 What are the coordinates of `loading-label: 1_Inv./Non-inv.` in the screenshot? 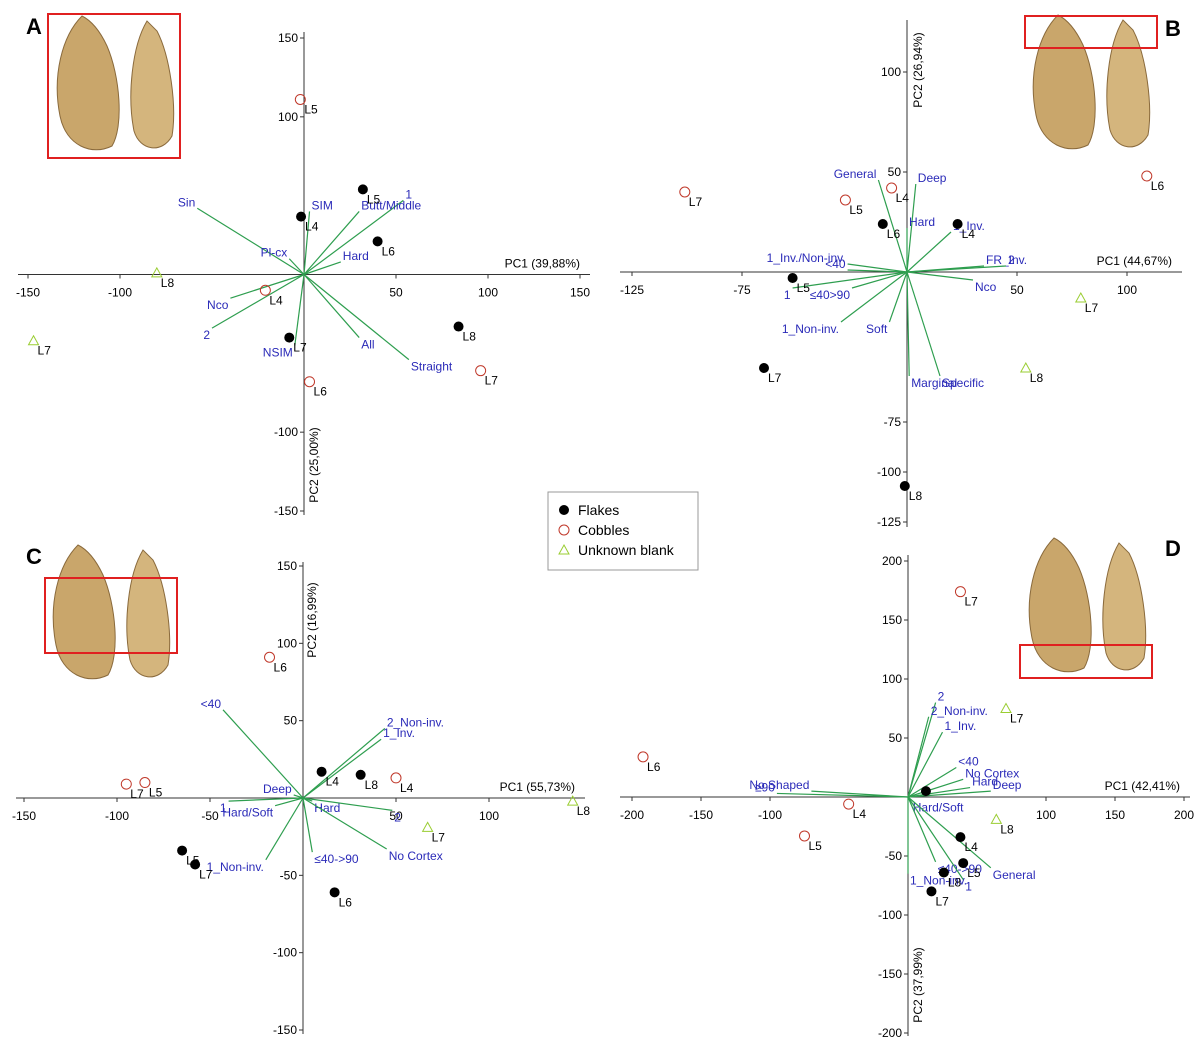 It's located at (806, 258).